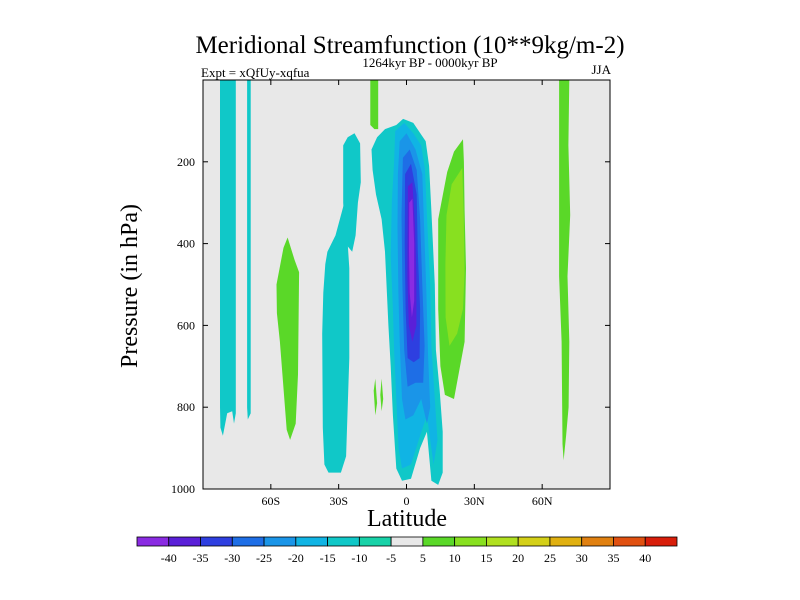 The height and width of the screenshot is (600, 800). What do you see at coordinates (255, 72) in the screenshot?
I see `experiment-label: Expt = xQfUy-xqfua` at bounding box center [255, 72].